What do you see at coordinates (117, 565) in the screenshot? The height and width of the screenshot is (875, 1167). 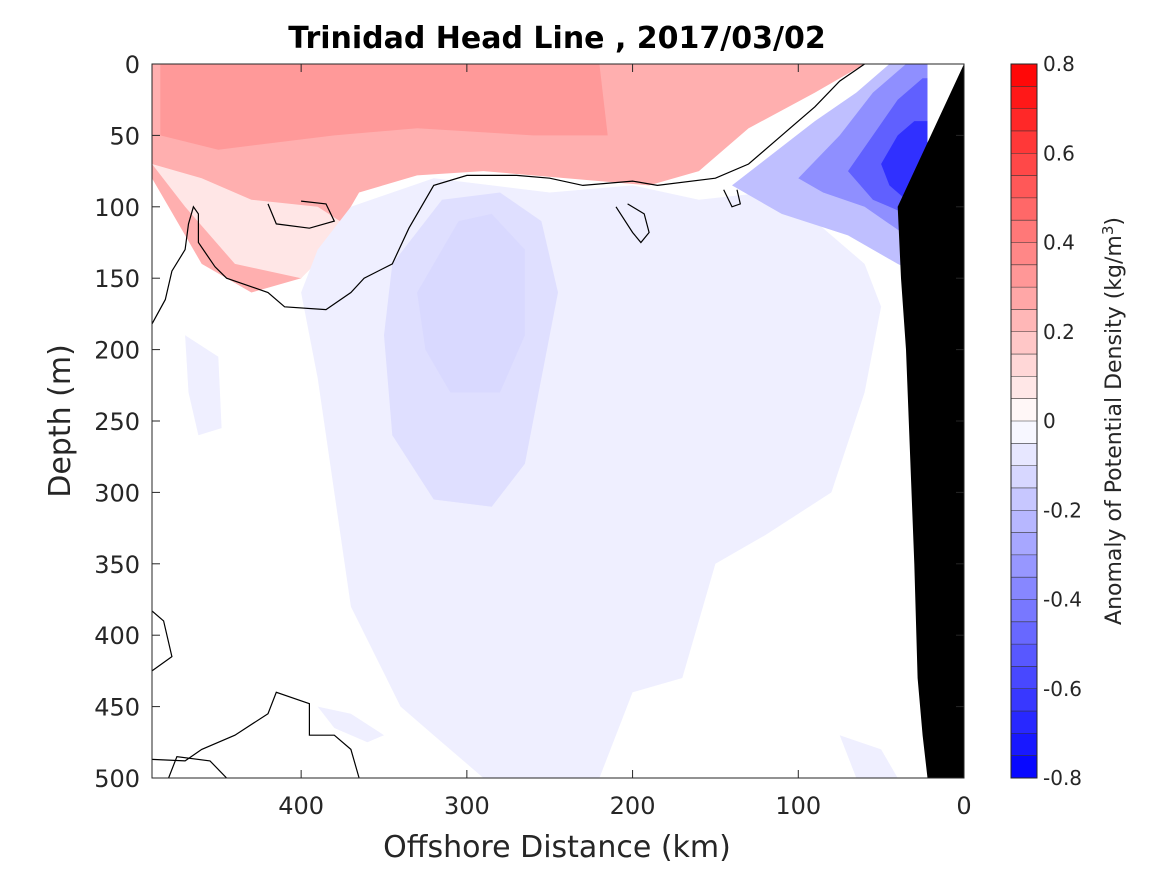 I see `y-tick-label: 350` at bounding box center [117, 565].